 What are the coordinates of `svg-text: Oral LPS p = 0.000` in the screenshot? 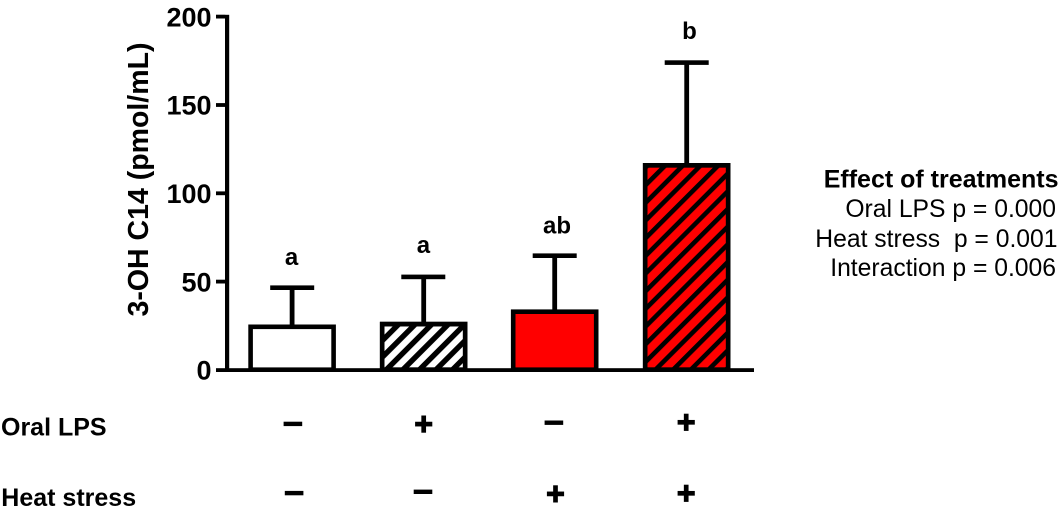 It's located at (950, 209).